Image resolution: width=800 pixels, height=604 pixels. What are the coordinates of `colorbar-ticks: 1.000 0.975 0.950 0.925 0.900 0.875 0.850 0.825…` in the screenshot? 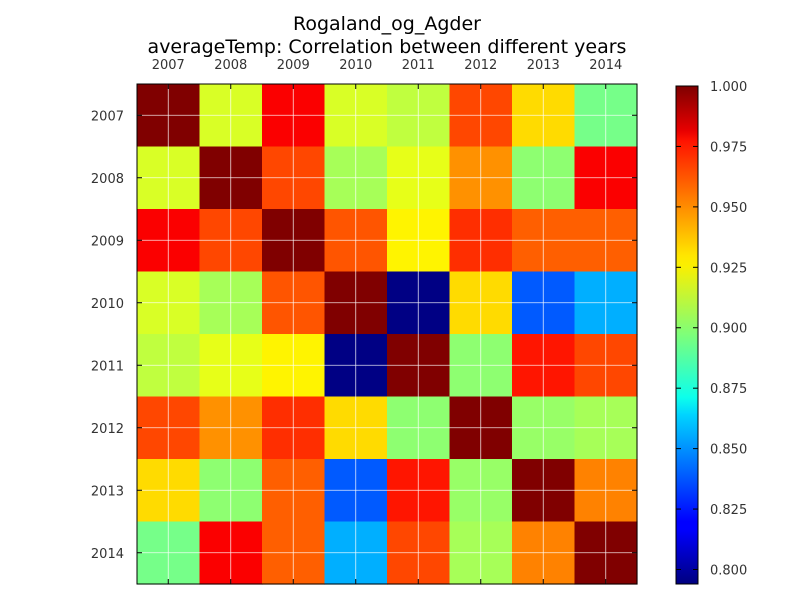 It's located at (711, 329).